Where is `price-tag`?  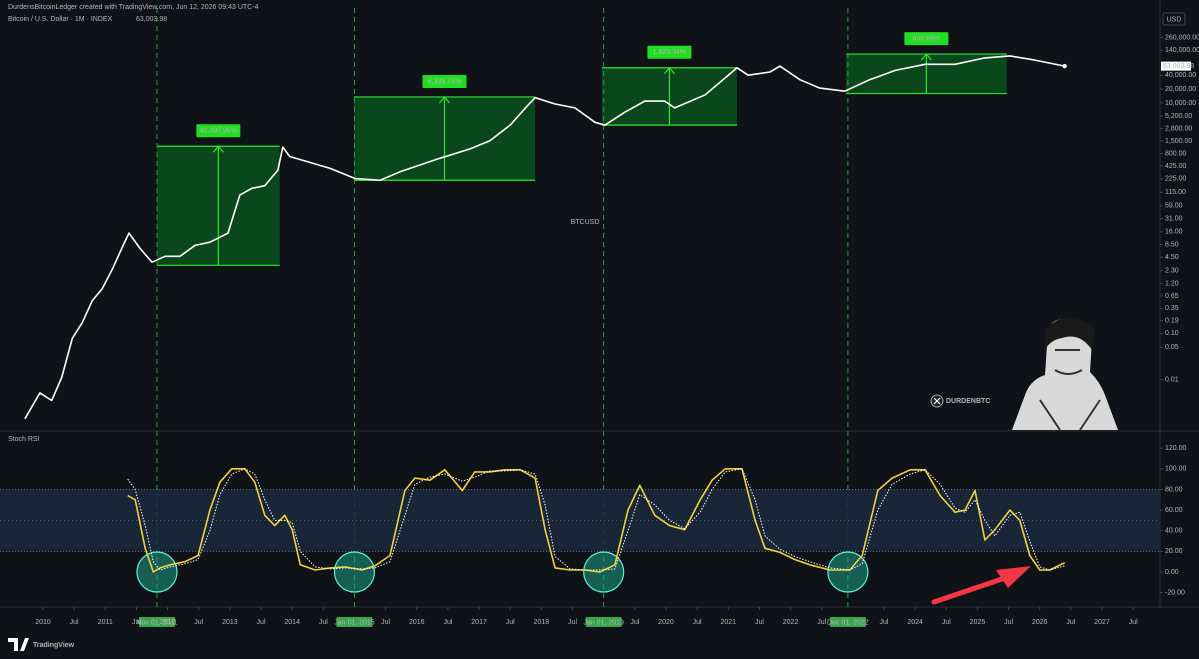
price-tag is located at coordinates (1176, 66).